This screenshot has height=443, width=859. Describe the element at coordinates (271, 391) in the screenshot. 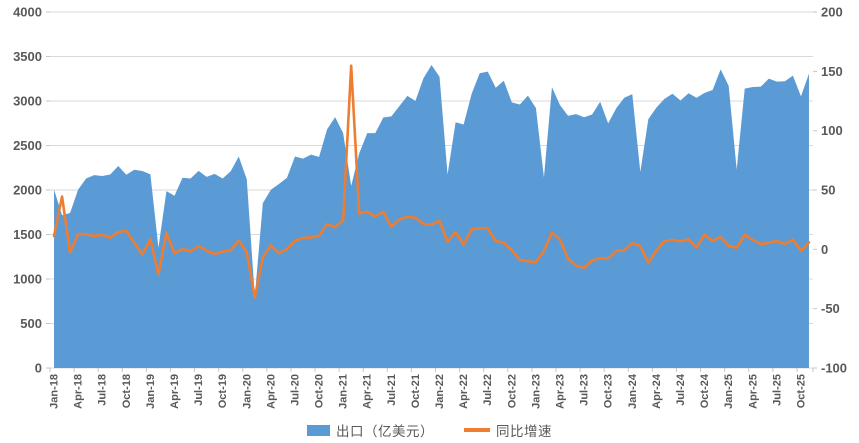

I see `x-axis-label: Apr-20` at that location.